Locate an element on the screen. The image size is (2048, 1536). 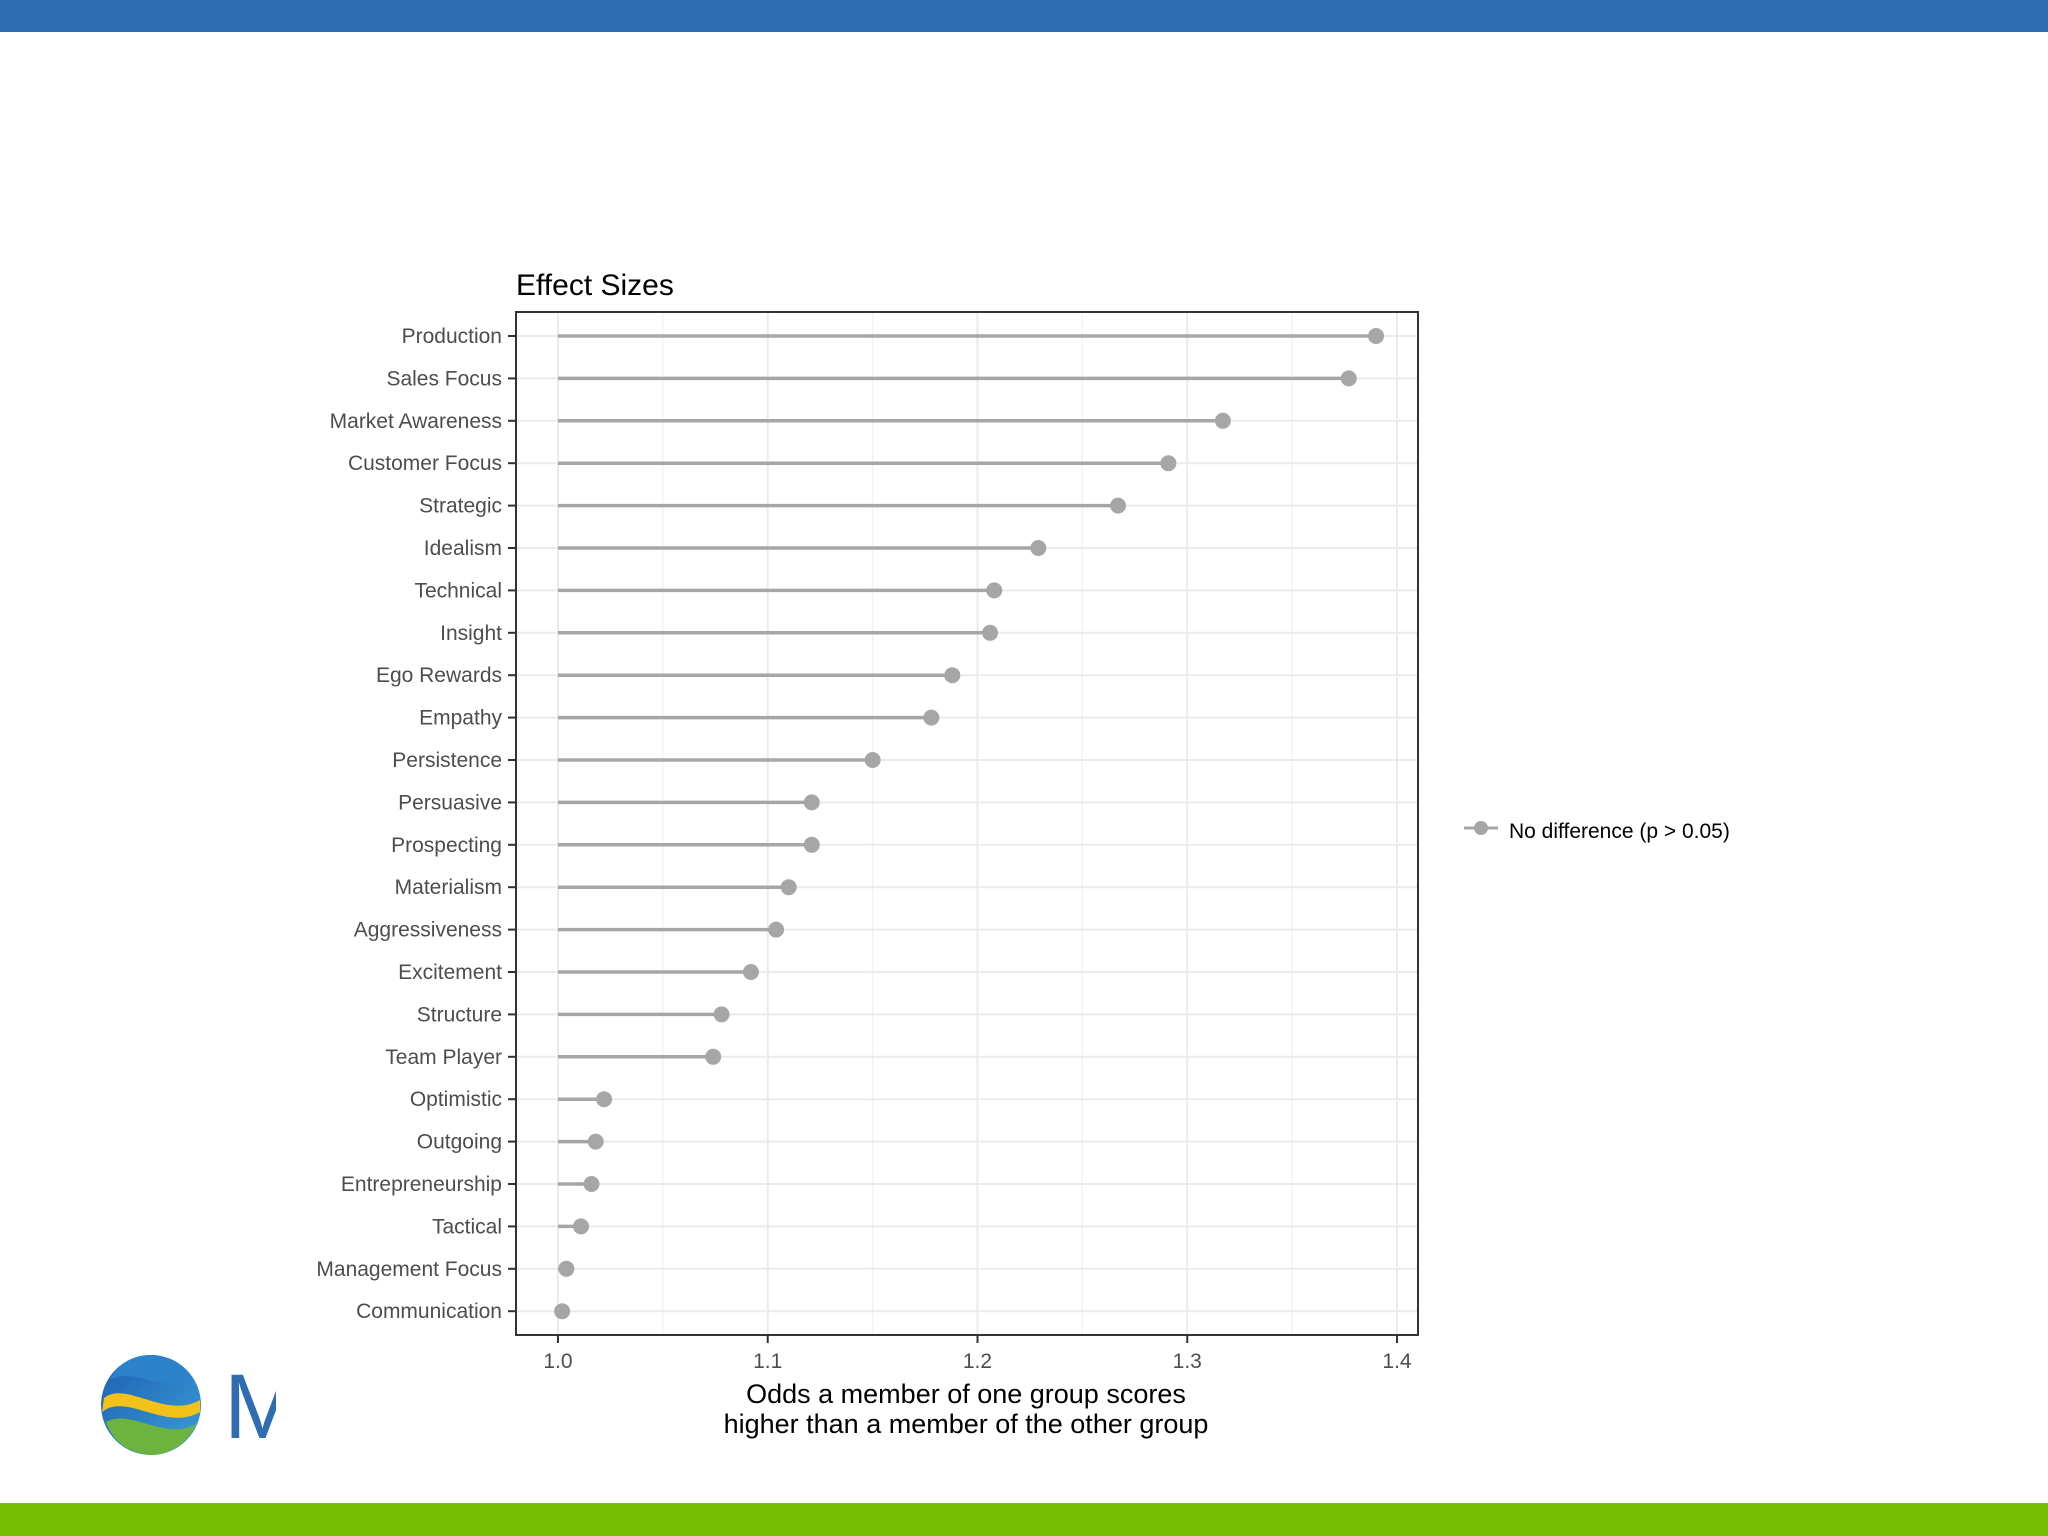
legend-label: No difference (p > 0.05) is located at coordinates (1619, 831).